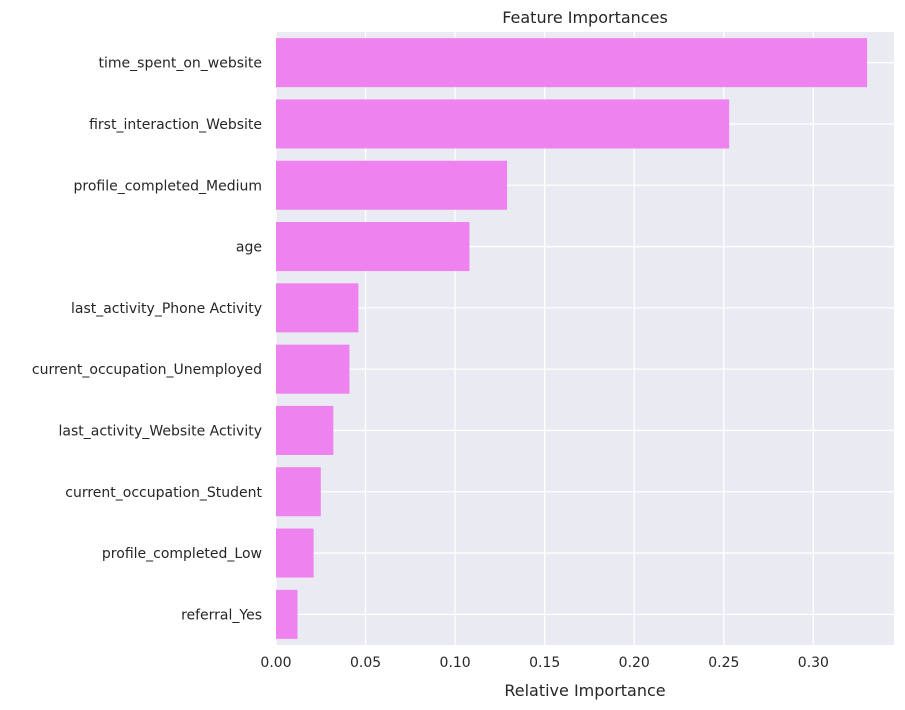  I want to click on bar-last-activity-website-activity, so click(305, 430).